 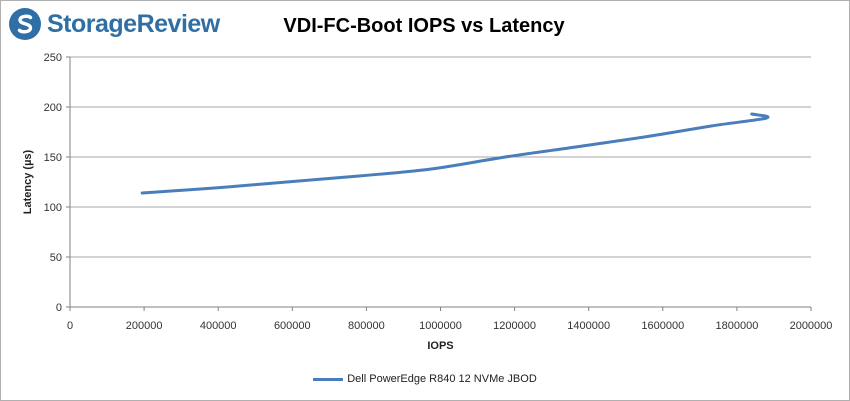 I want to click on chart-title-text: VDI-FC-Boot IOPS vs Latency, so click(x=424, y=26).